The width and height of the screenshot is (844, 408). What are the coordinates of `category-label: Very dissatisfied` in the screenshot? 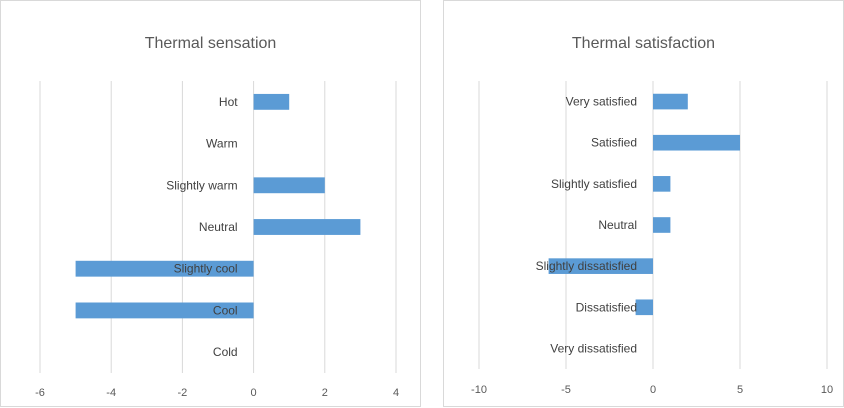 It's located at (593, 348).